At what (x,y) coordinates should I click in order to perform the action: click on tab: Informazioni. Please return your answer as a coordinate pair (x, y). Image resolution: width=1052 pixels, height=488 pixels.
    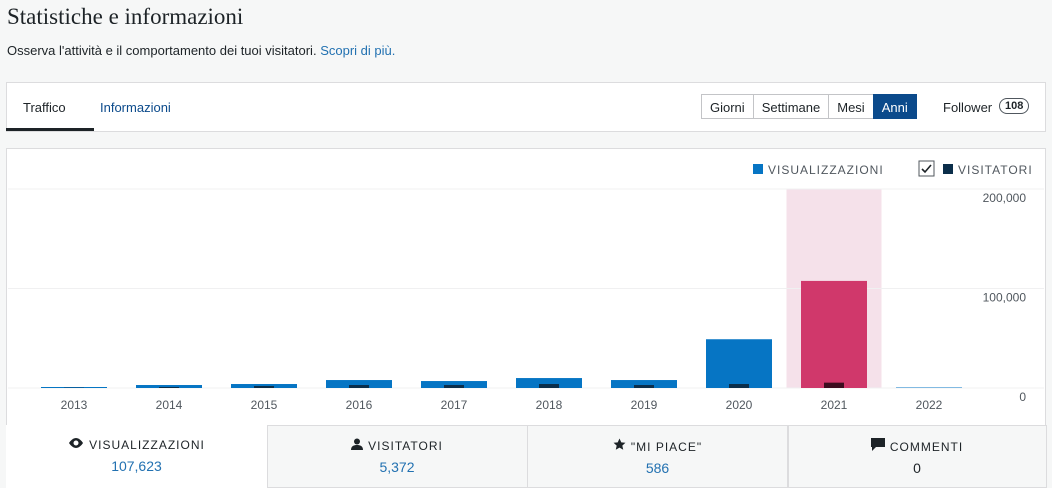
    Looking at the image, I should click on (135, 107).